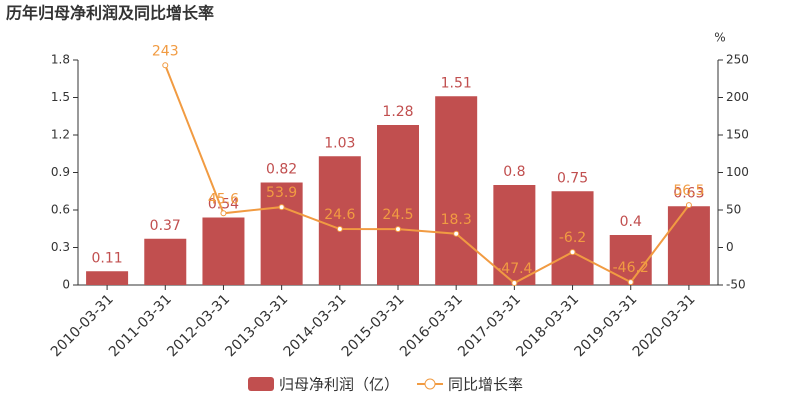 The image size is (800, 400). What do you see at coordinates (737, 60) in the screenshot?
I see `y2-tick-label: 250` at bounding box center [737, 60].